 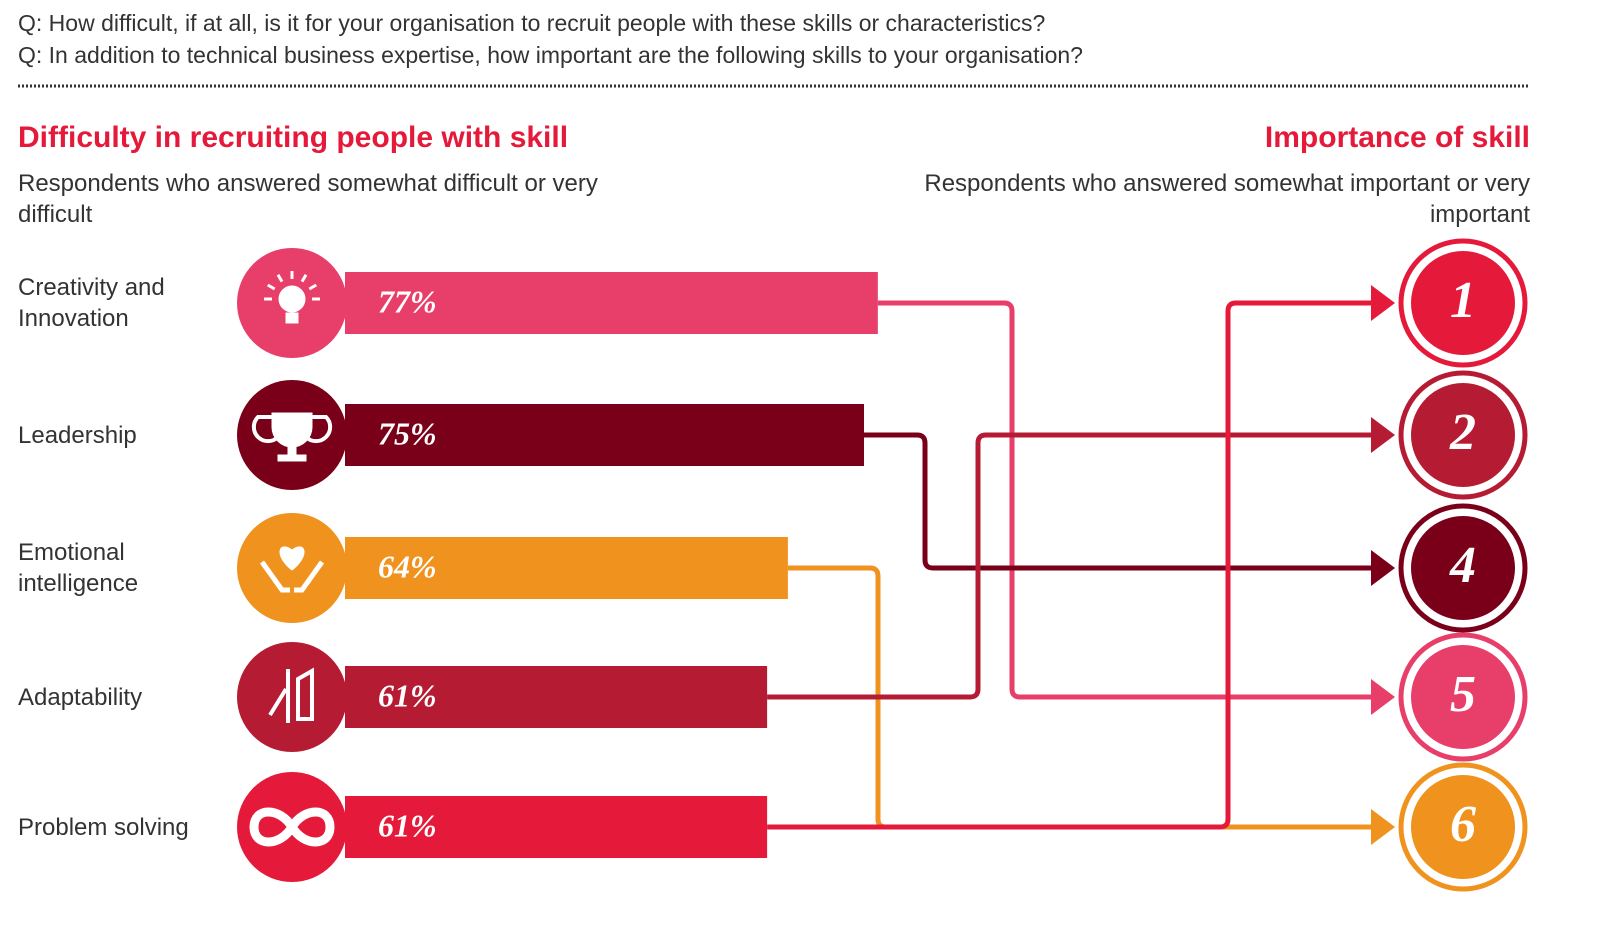 I want to click on category-label: Emotional intelligence, so click(x=78, y=568).